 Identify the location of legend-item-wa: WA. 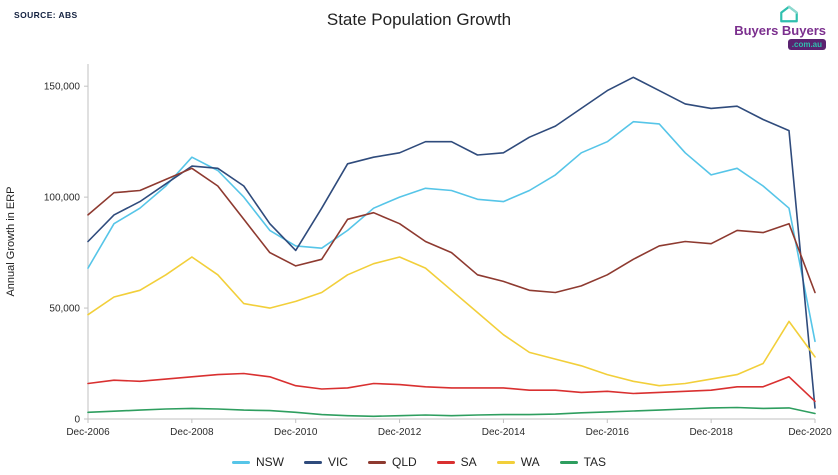
(518, 462).